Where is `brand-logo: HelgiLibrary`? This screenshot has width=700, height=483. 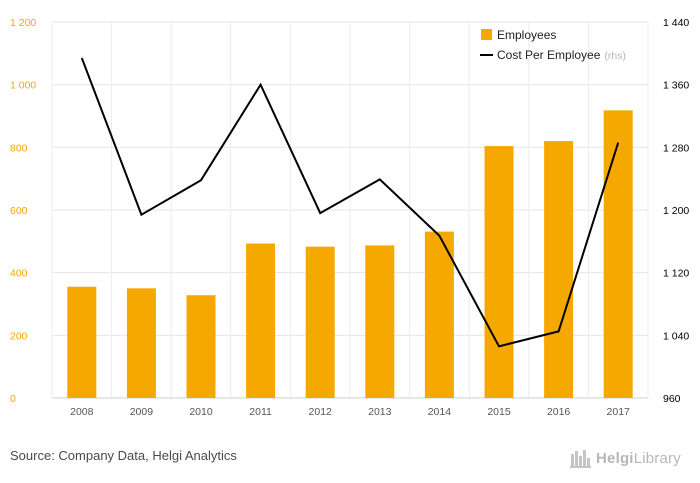 brand-logo: HelgiLibrary is located at coordinates (633, 458).